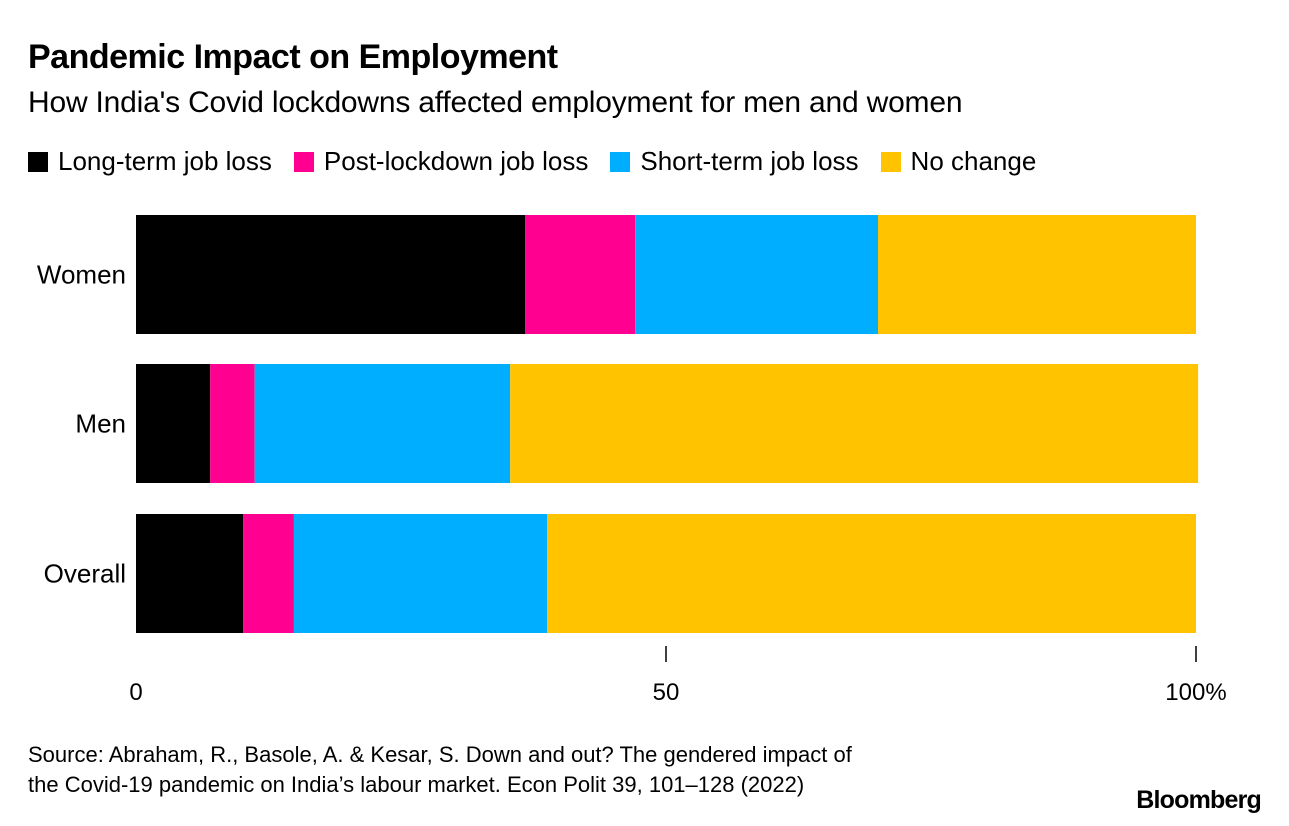 This screenshot has width=1289, height=826. I want to click on legend-label-long-term: Long-term job loss, so click(165, 161).